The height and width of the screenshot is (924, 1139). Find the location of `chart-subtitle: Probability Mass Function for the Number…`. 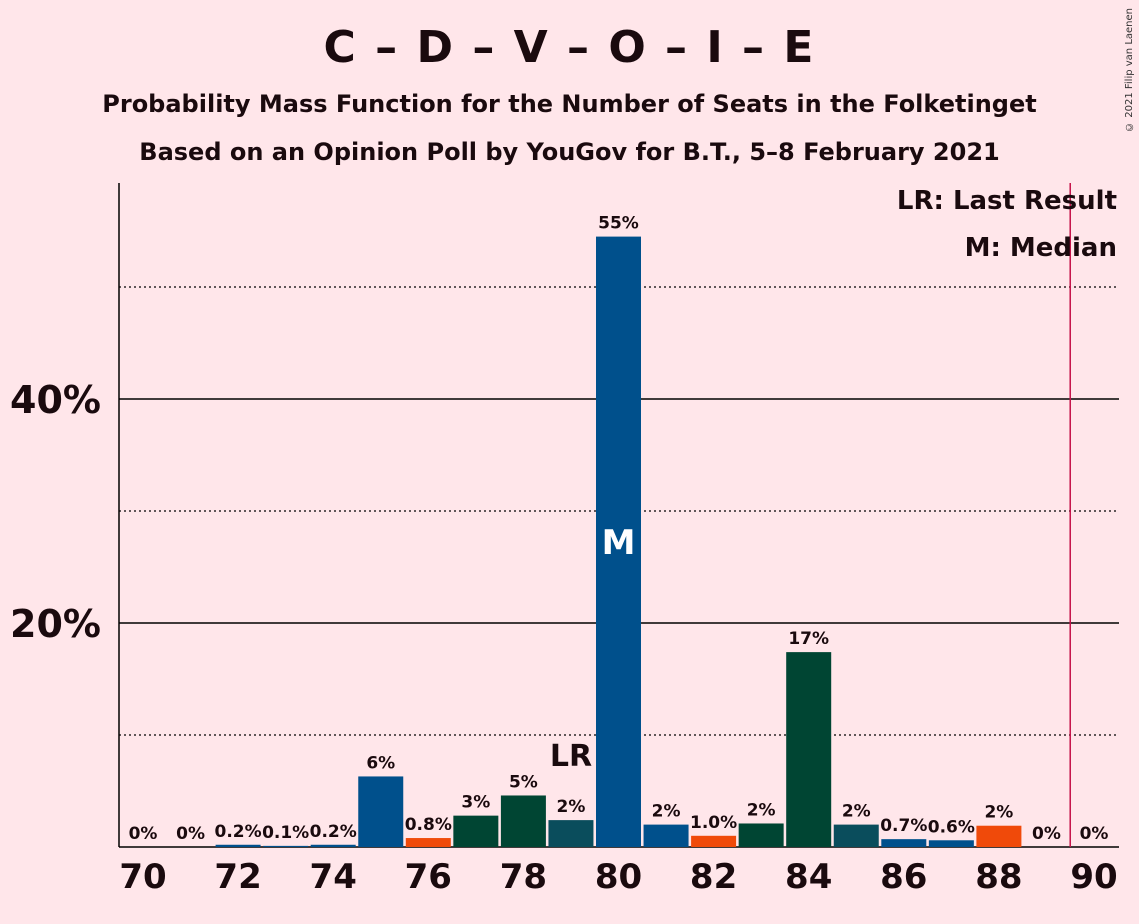

chart-subtitle: Probability Mass Function for the Number… is located at coordinates (569, 104).